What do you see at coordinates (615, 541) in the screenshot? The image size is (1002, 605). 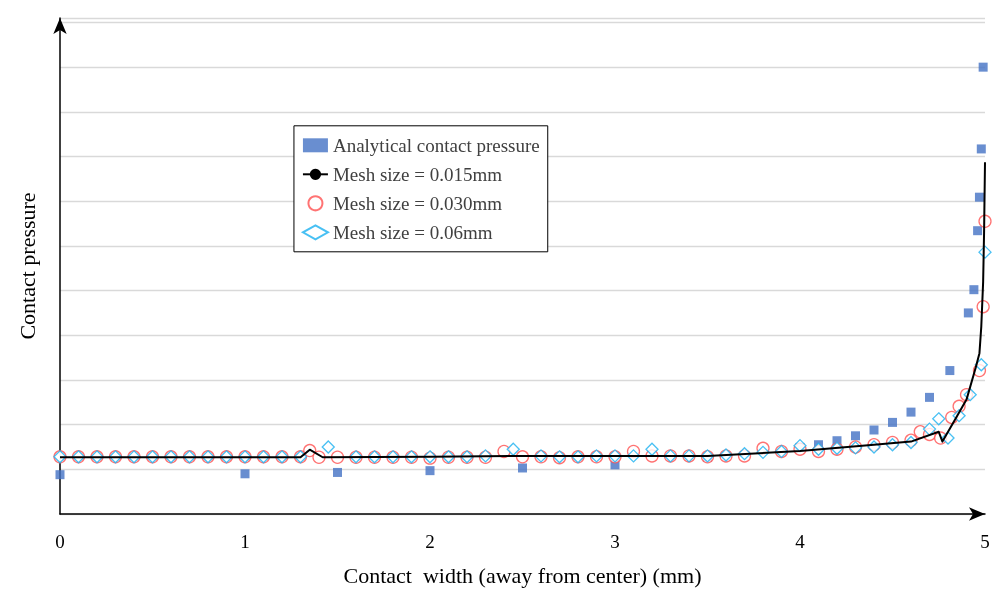 I see `x-tick-label: 3` at bounding box center [615, 541].